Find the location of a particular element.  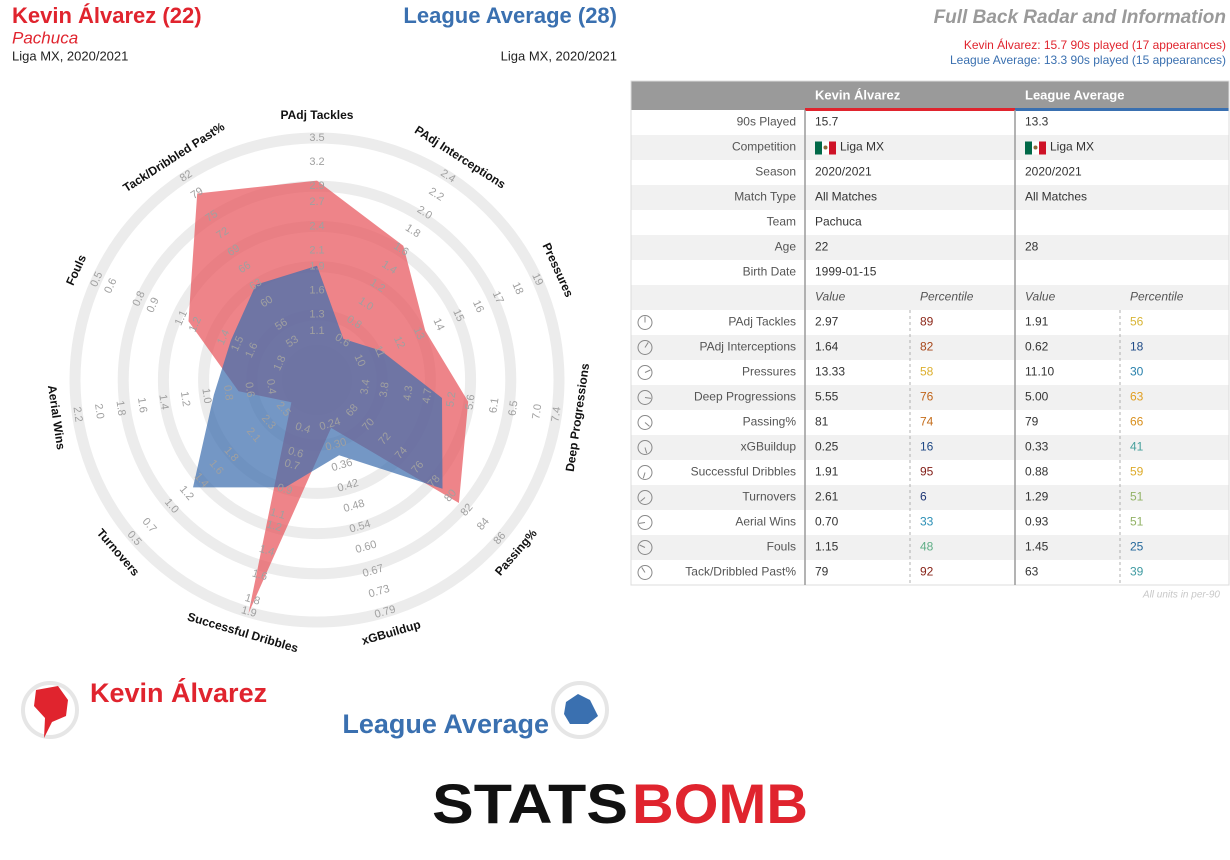

axis-tick-label: 1.9 is located at coordinates (316, 266).